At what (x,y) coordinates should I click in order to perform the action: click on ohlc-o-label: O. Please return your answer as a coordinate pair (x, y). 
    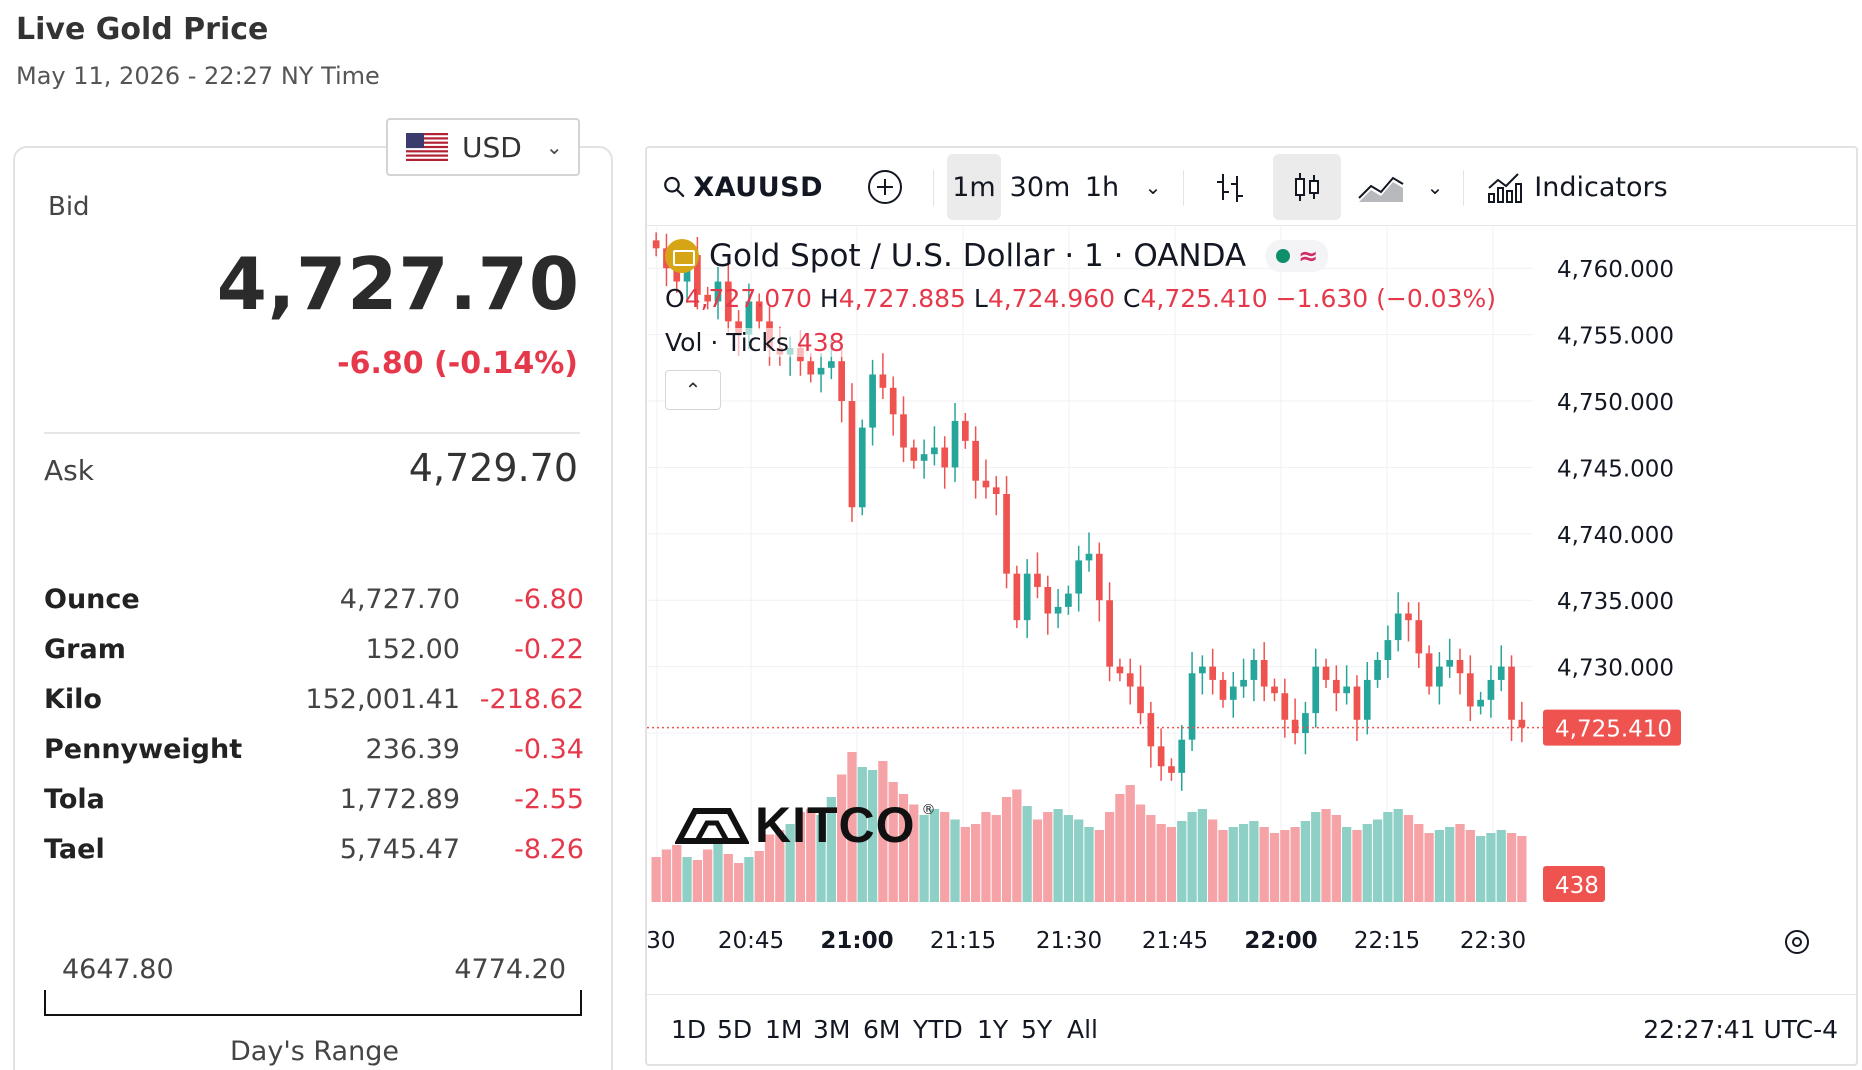
    Looking at the image, I should click on (675, 298).